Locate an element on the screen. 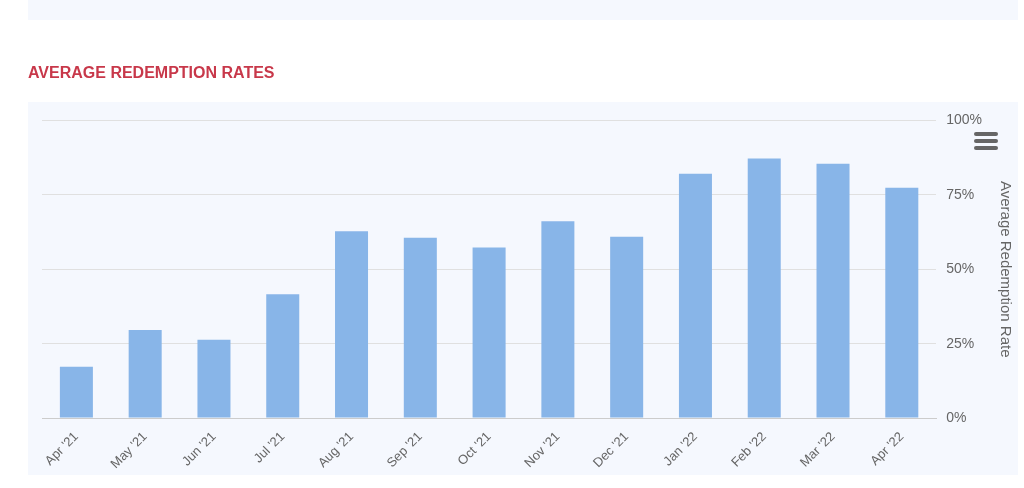 The width and height of the screenshot is (1024, 488). y-tick-label: 100% is located at coordinates (964, 119).